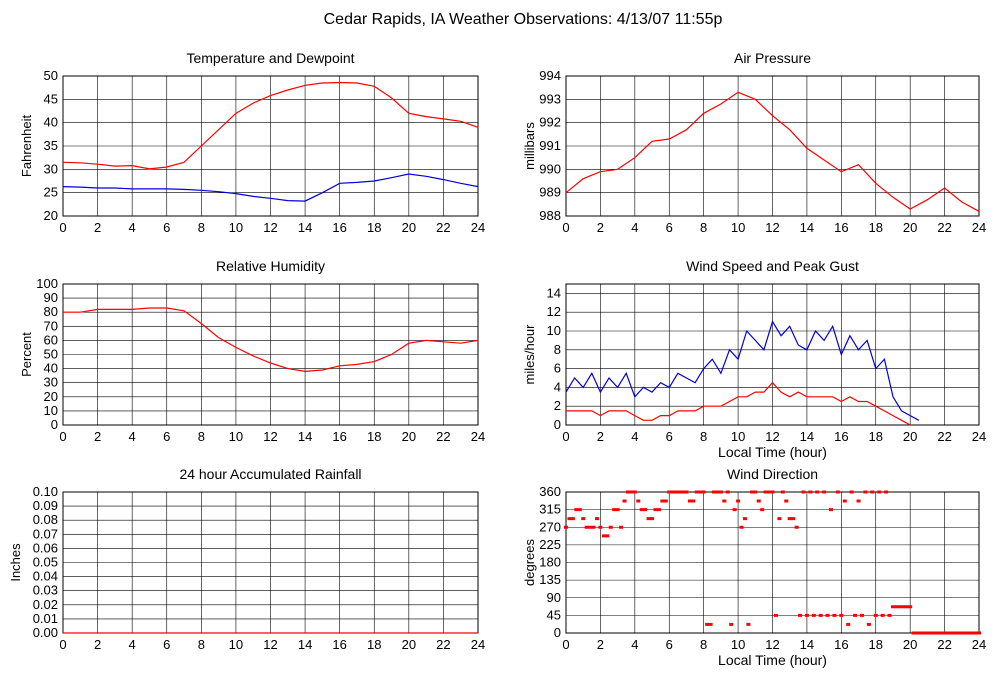  Describe the element at coordinates (478, 644) in the screenshot. I see `x-tick-label: 24` at that location.